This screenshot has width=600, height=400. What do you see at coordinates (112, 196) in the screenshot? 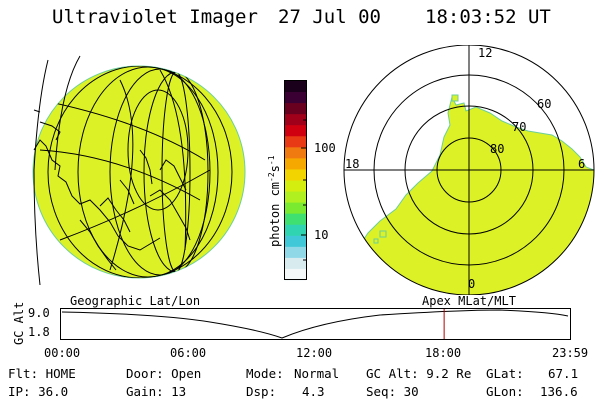
I see `coastlines` at bounding box center [112, 196].